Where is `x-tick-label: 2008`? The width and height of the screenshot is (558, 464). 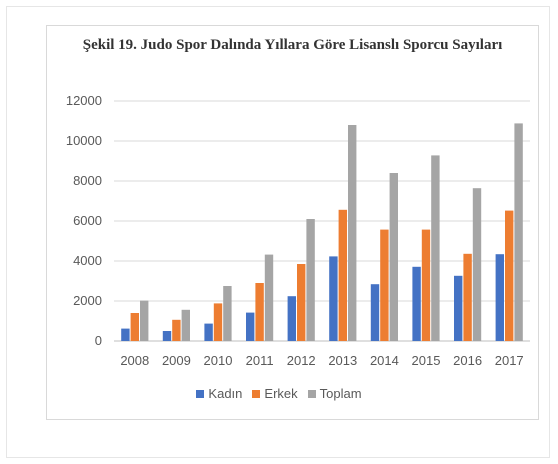
x-tick-label: 2008 is located at coordinates (134, 360).